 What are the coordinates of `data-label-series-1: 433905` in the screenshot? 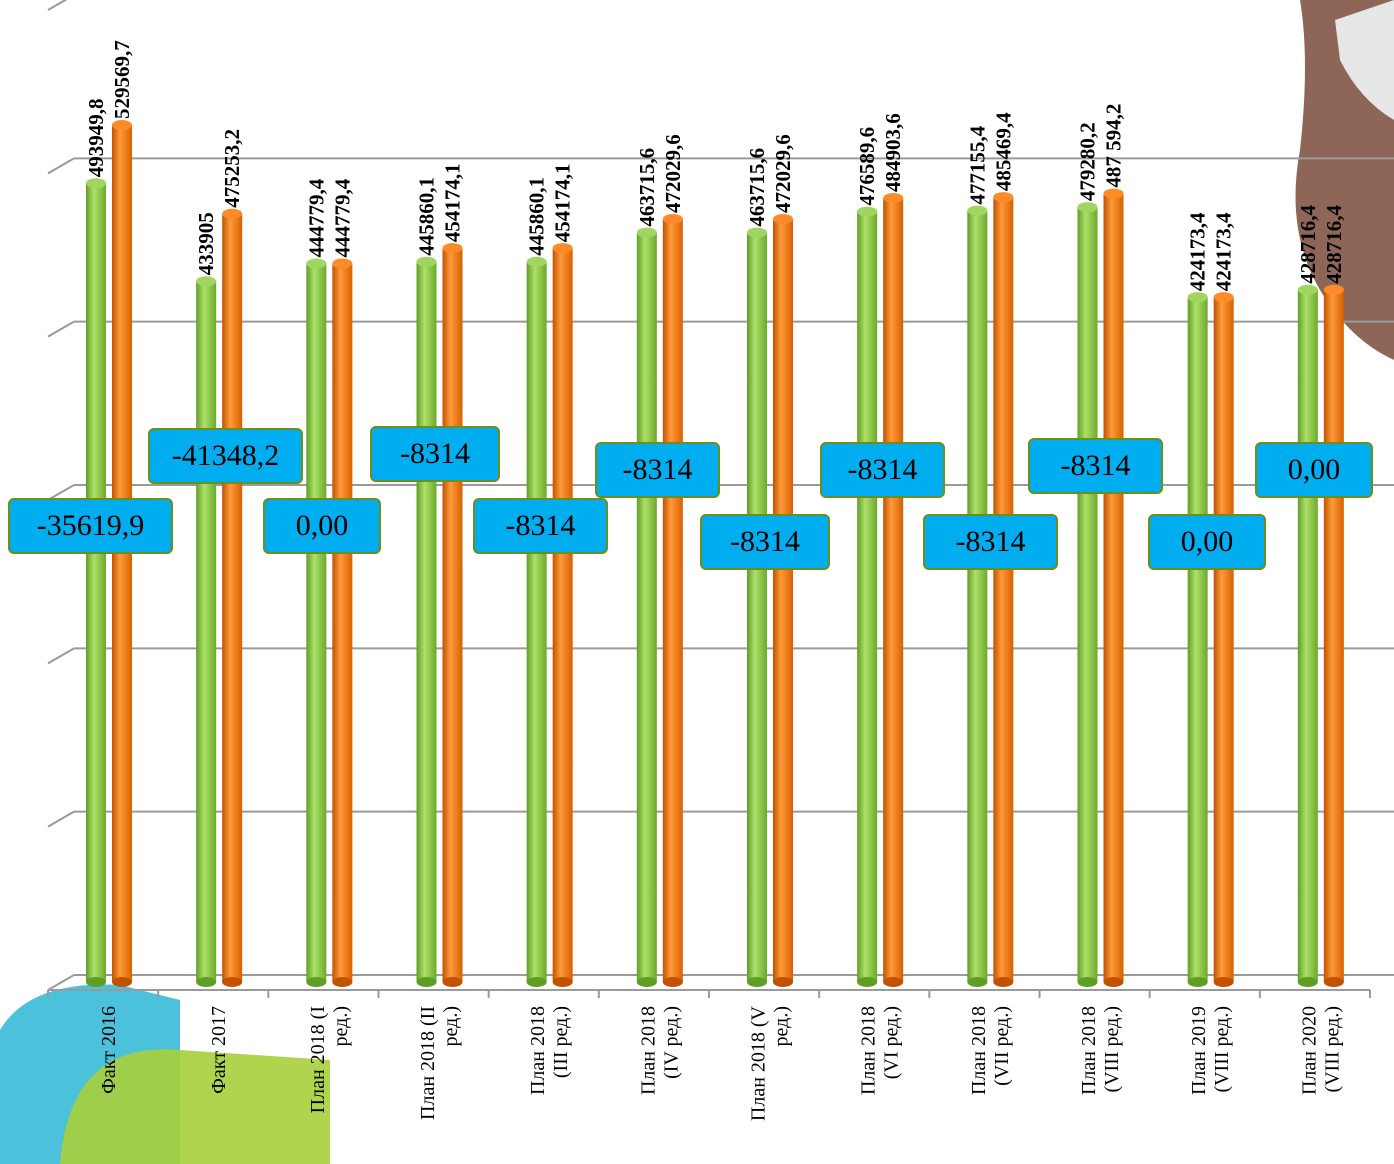 It's located at (206, 243).